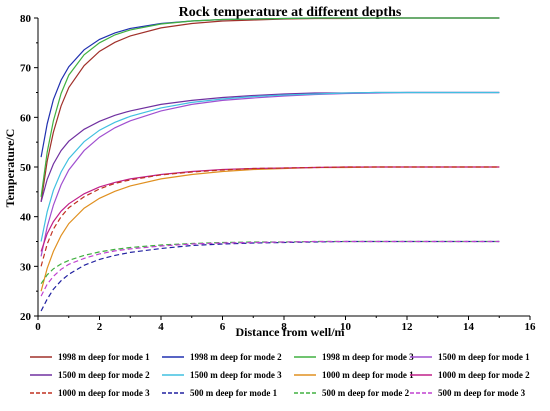 The width and height of the screenshot is (550, 411). What do you see at coordinates (26, 19) in the screenshot?
I see `y-tick-label-6: 80` at bounding box center [26, 19].